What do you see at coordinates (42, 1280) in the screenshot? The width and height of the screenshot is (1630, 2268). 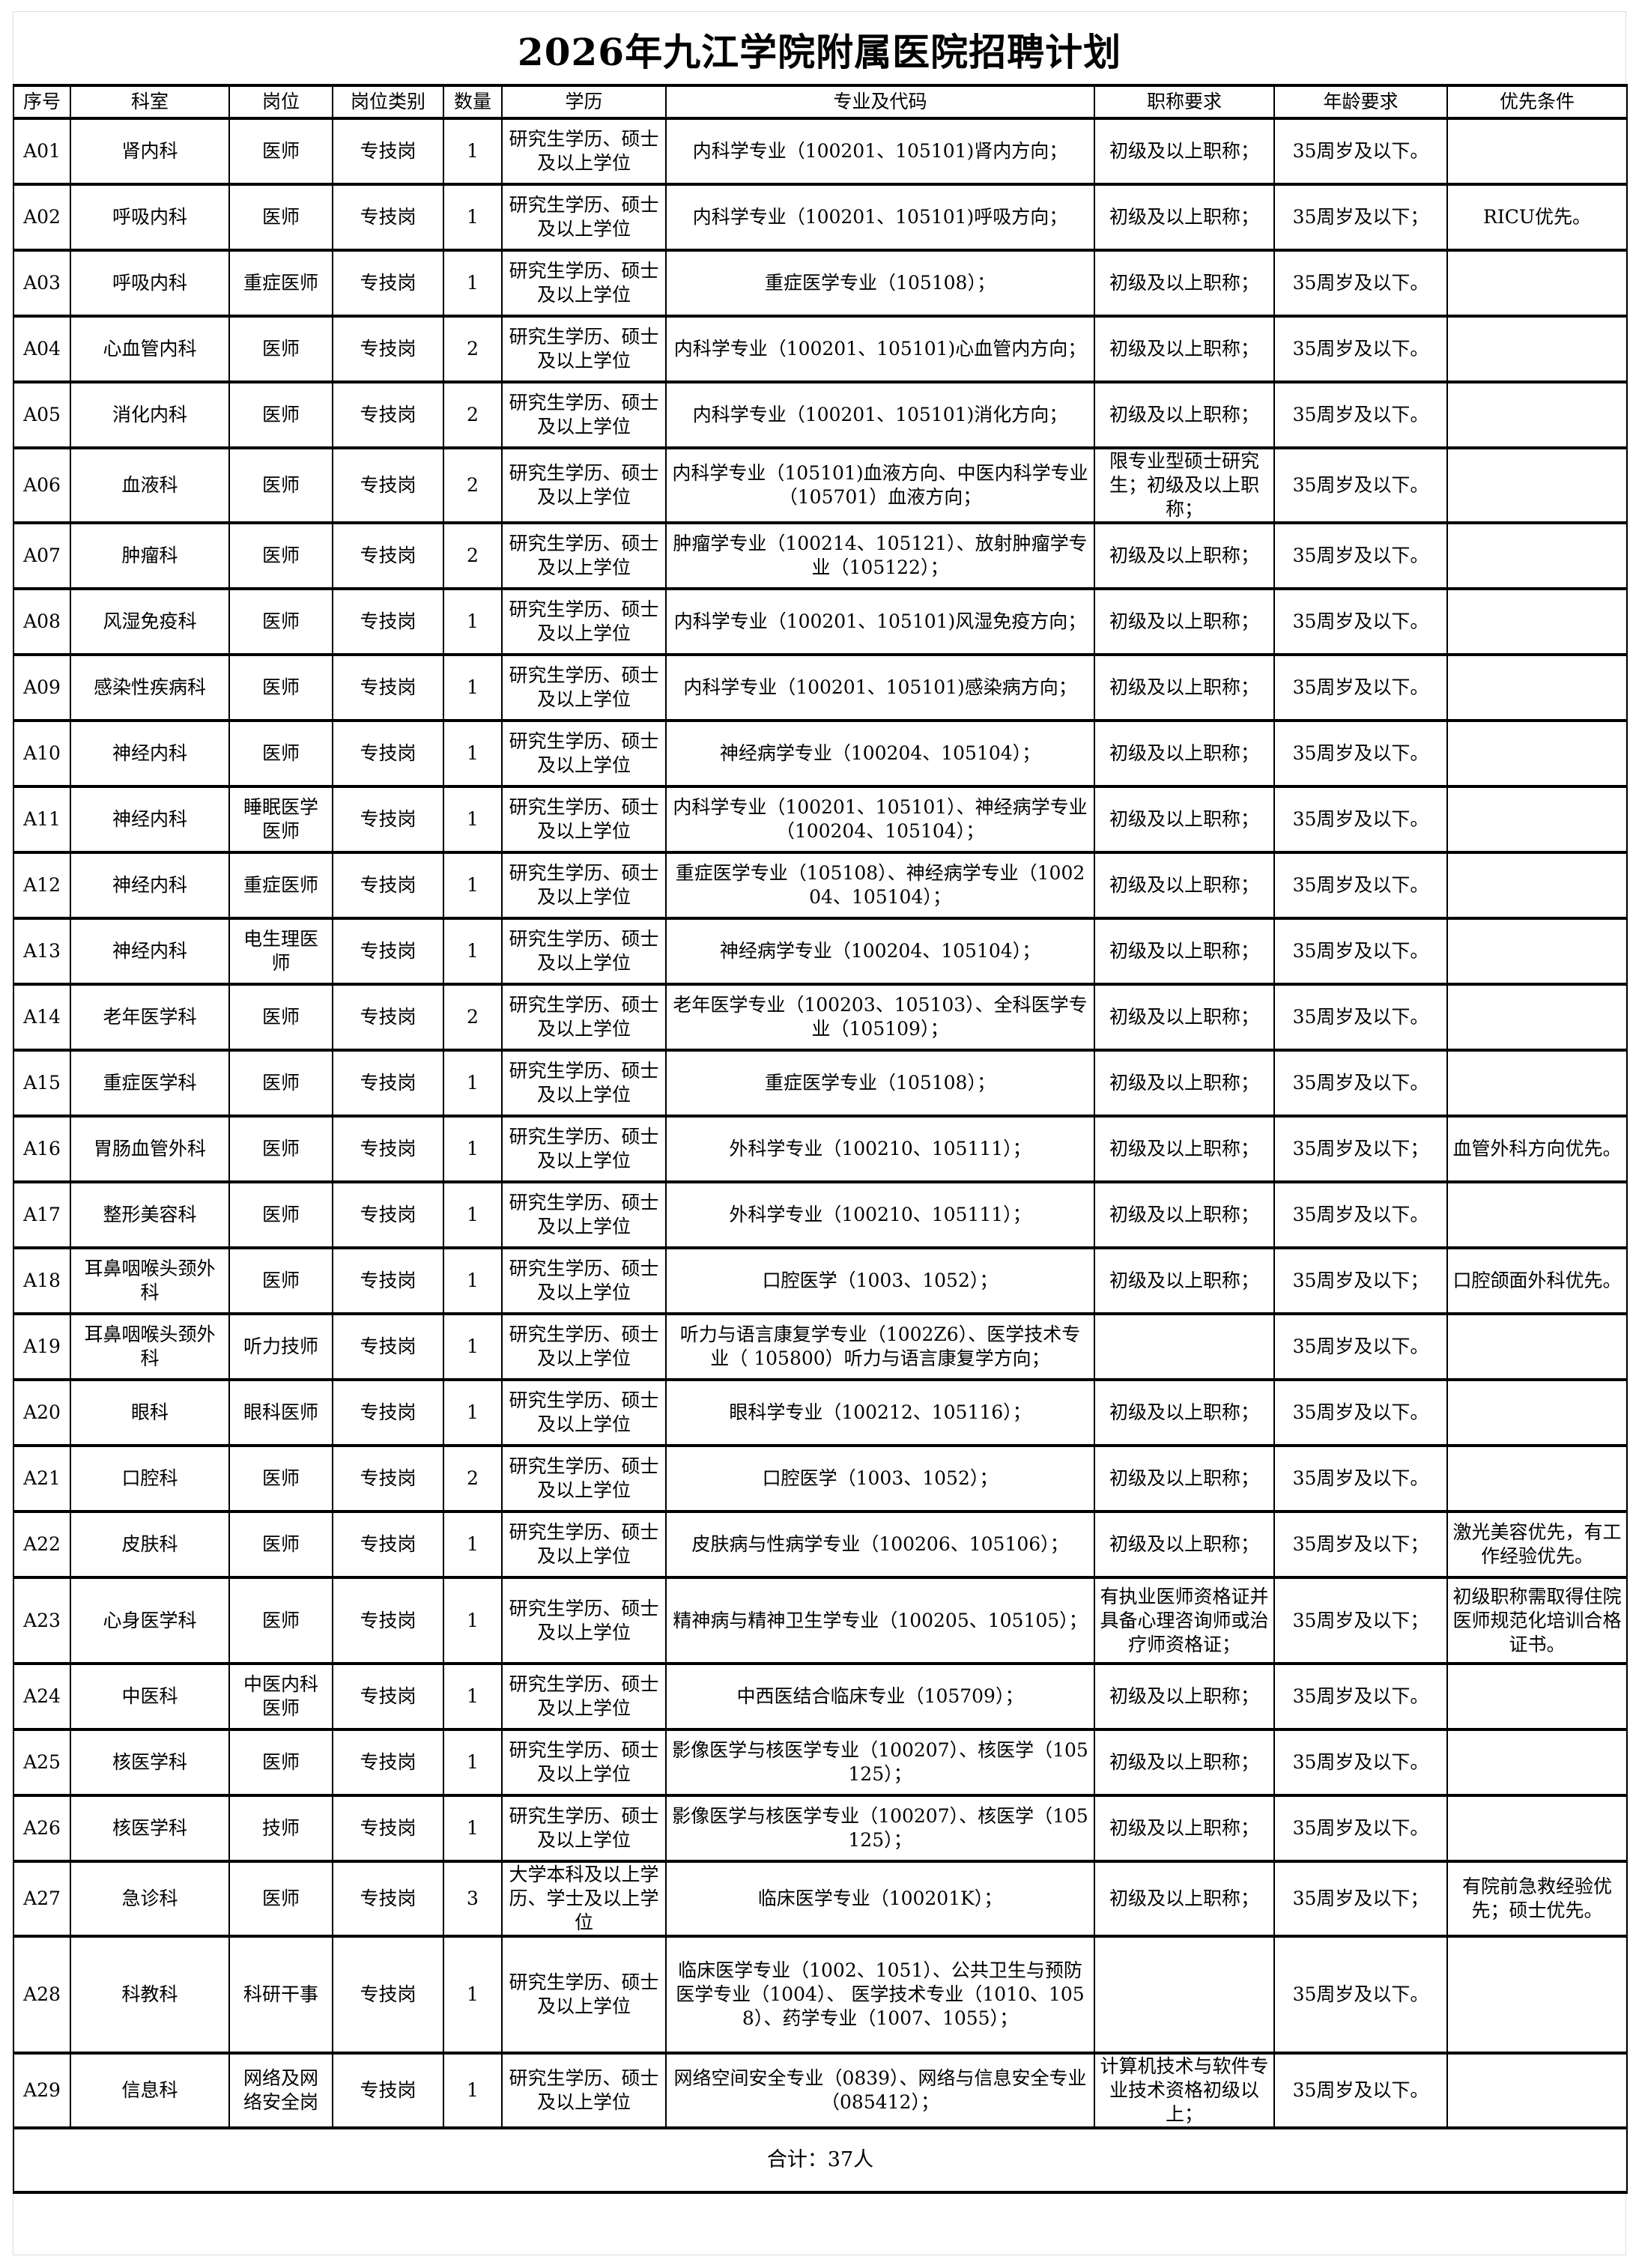 I see `cell-seq: A18` at bounding box center [42, 1280].